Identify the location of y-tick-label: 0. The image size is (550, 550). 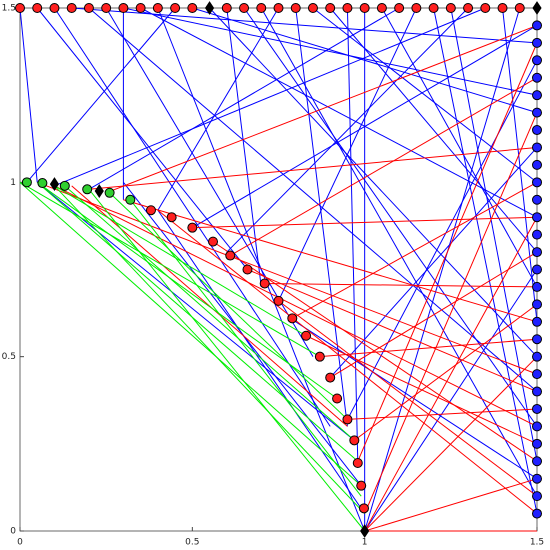
(13, 532).